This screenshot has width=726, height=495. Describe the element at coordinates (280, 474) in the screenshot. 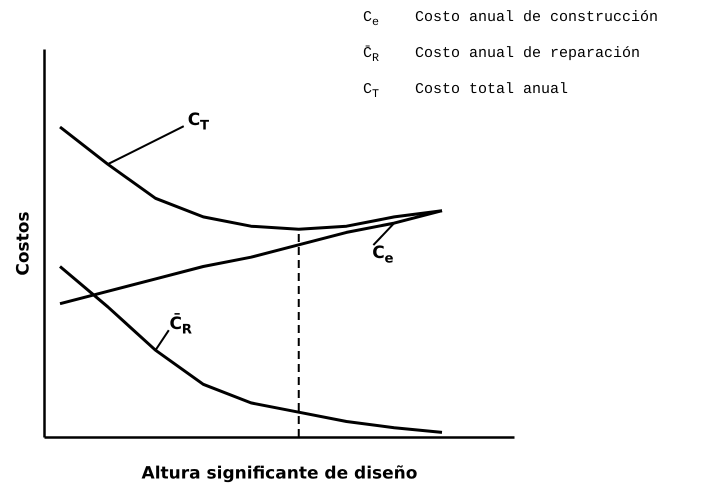

I see `x-axis-title: Altura significante de diseño` at that location.